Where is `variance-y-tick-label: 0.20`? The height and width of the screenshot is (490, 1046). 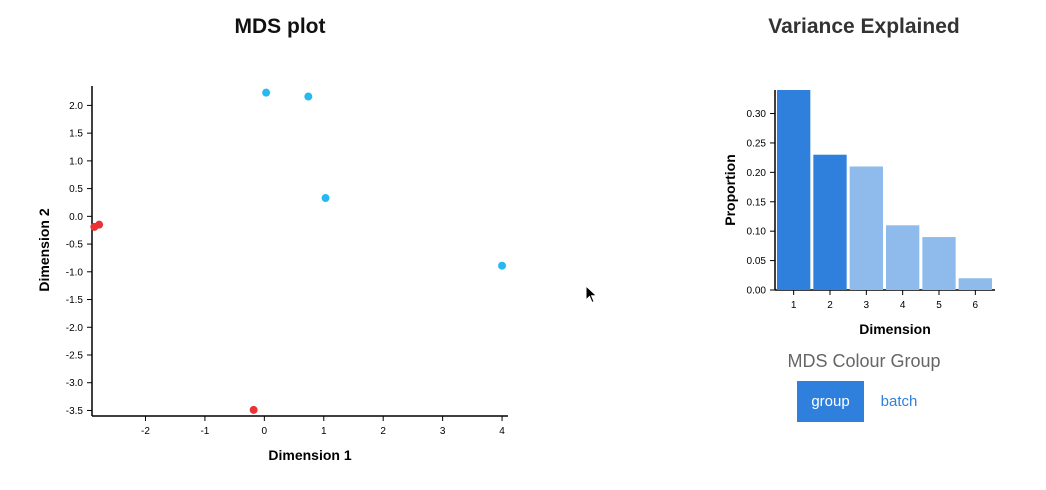 variance-y-tick-label: 0.20 is located at coordinates (757, 173).